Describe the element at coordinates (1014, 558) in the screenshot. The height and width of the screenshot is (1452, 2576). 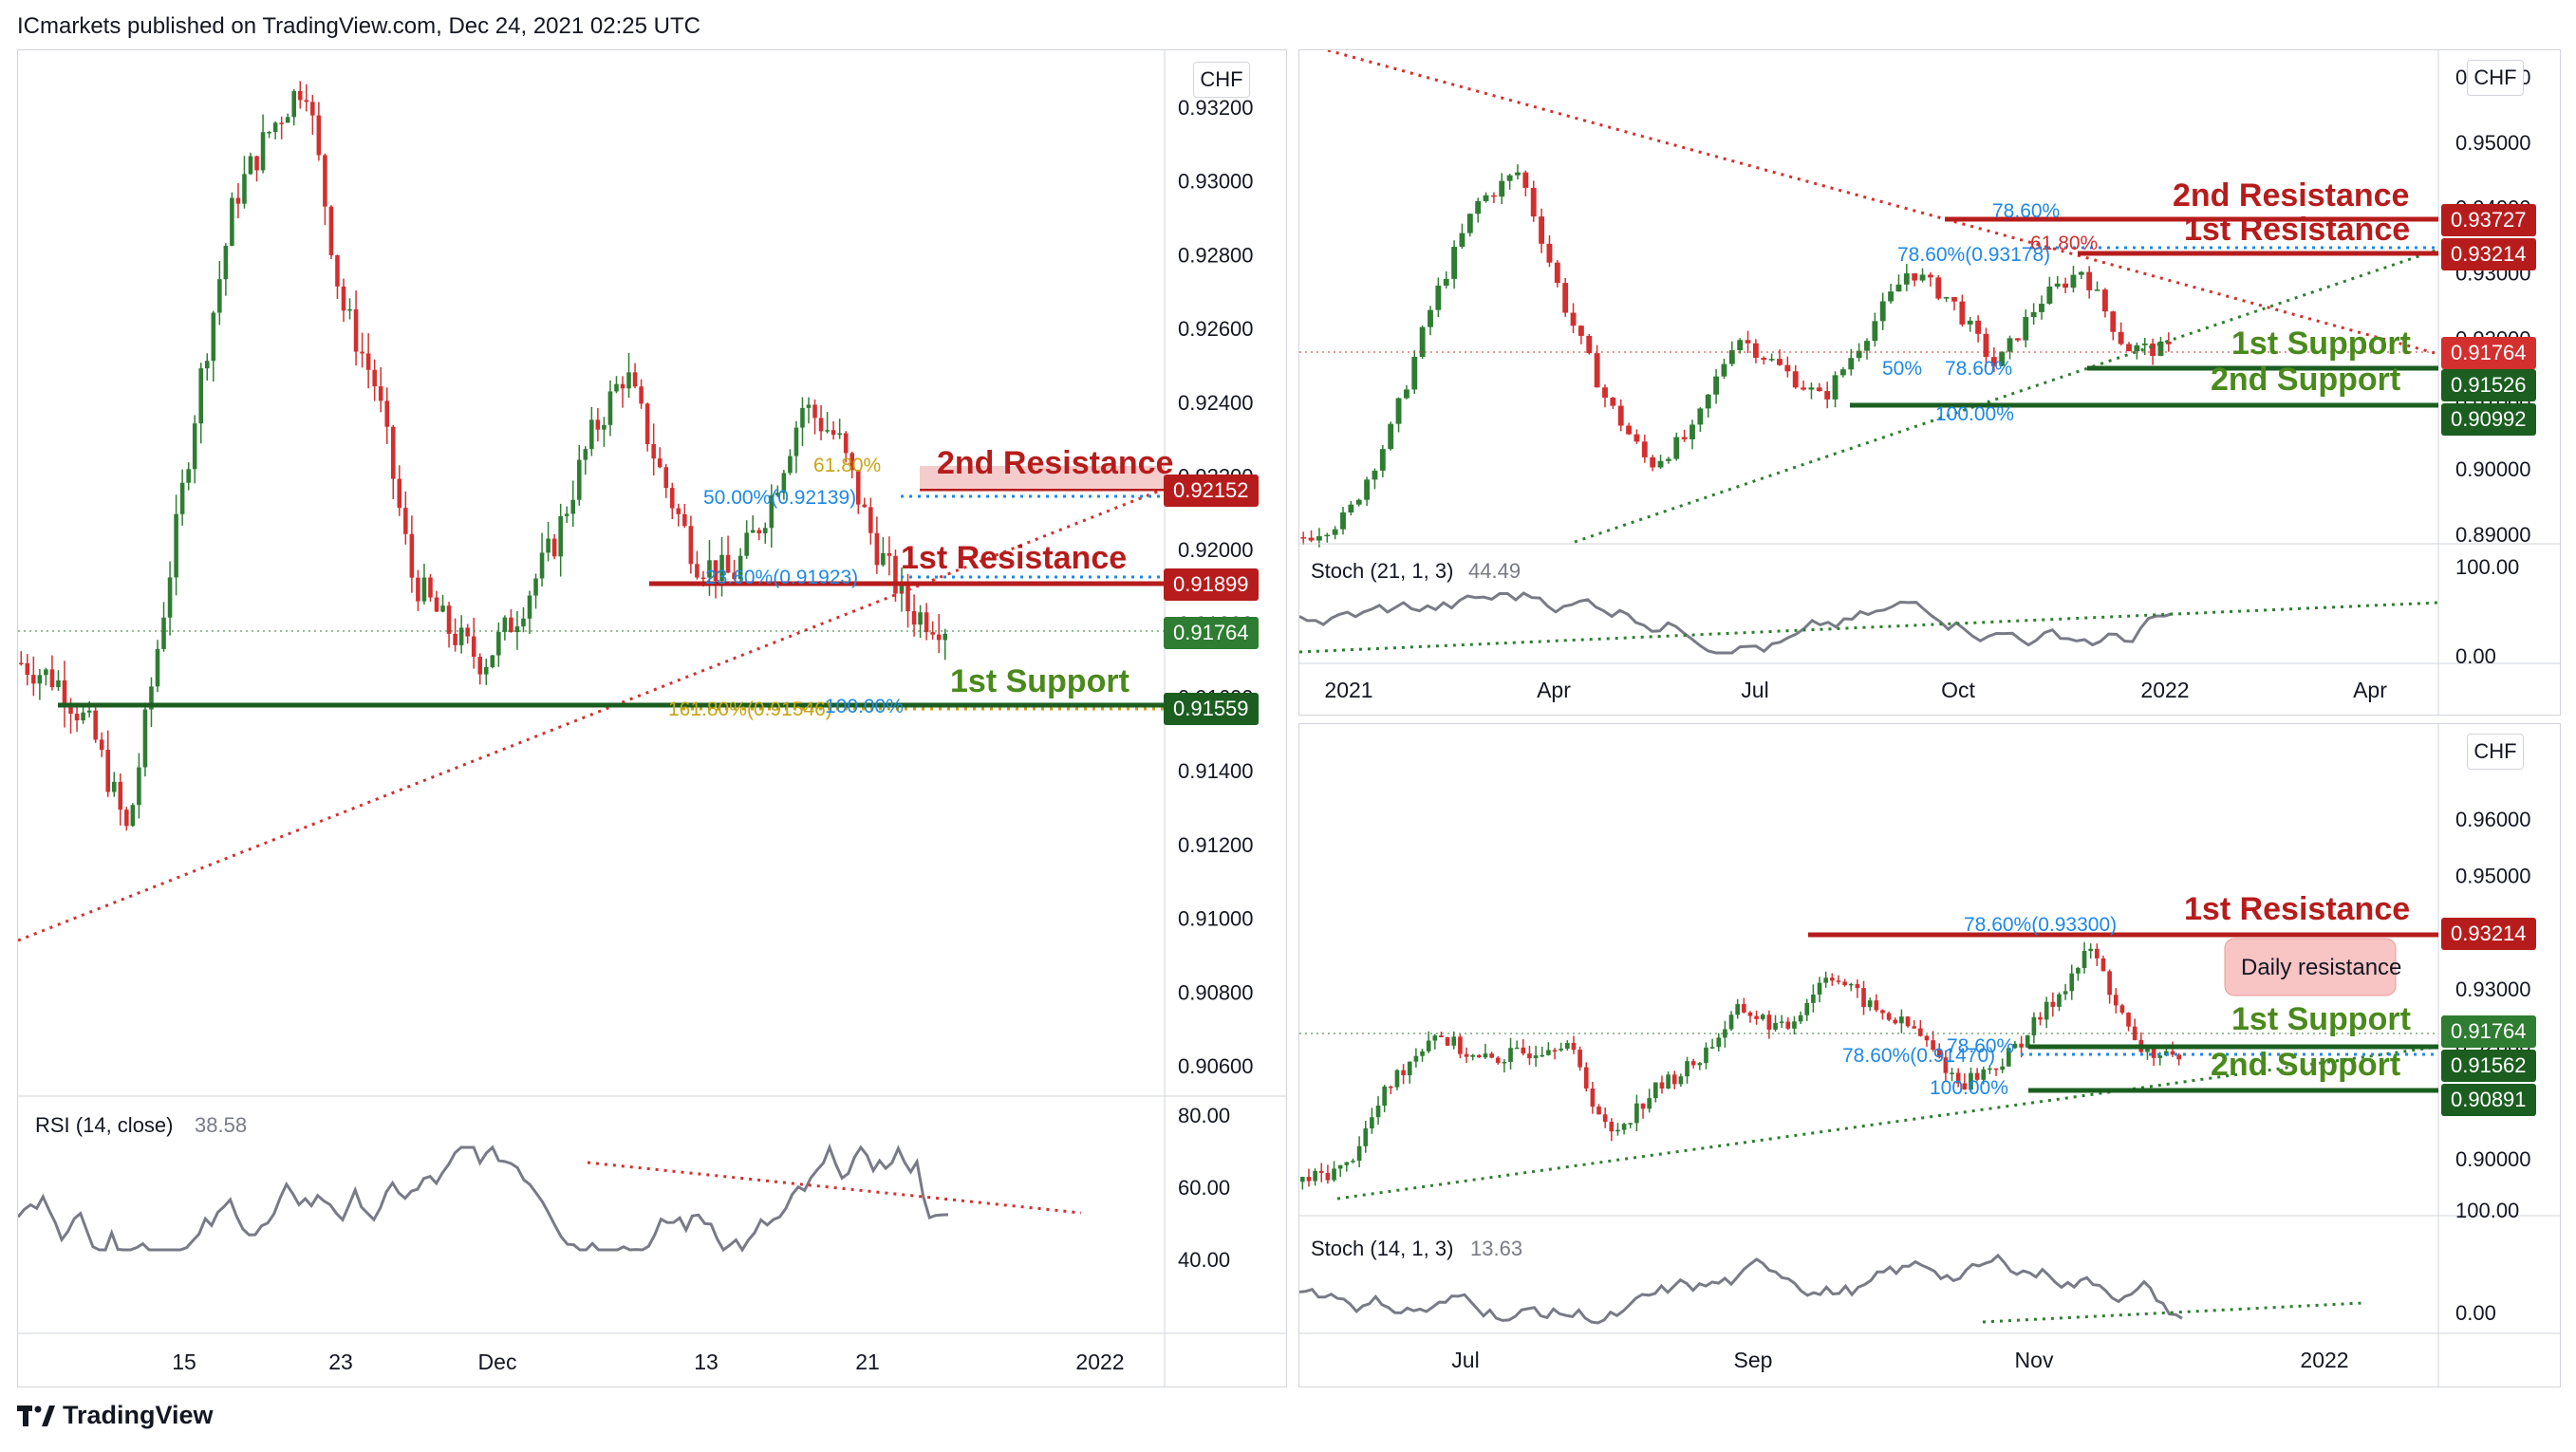
I see `left-r1-label: 1st Resistance` at that location.